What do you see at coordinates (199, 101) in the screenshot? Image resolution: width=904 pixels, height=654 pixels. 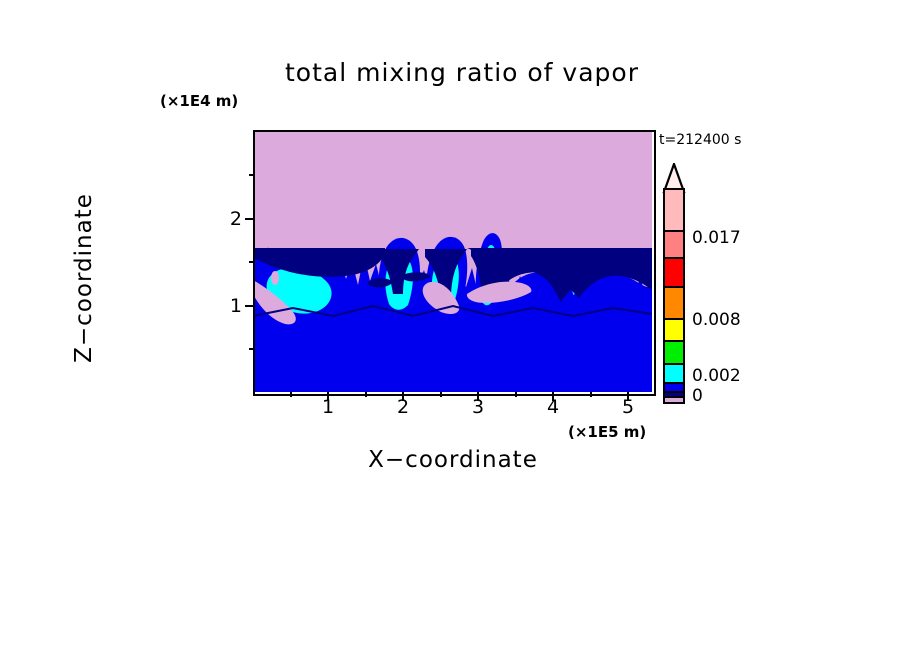 I see `y-axis-unit-label: (×1E4 m)` at bounding box center [199, 101].